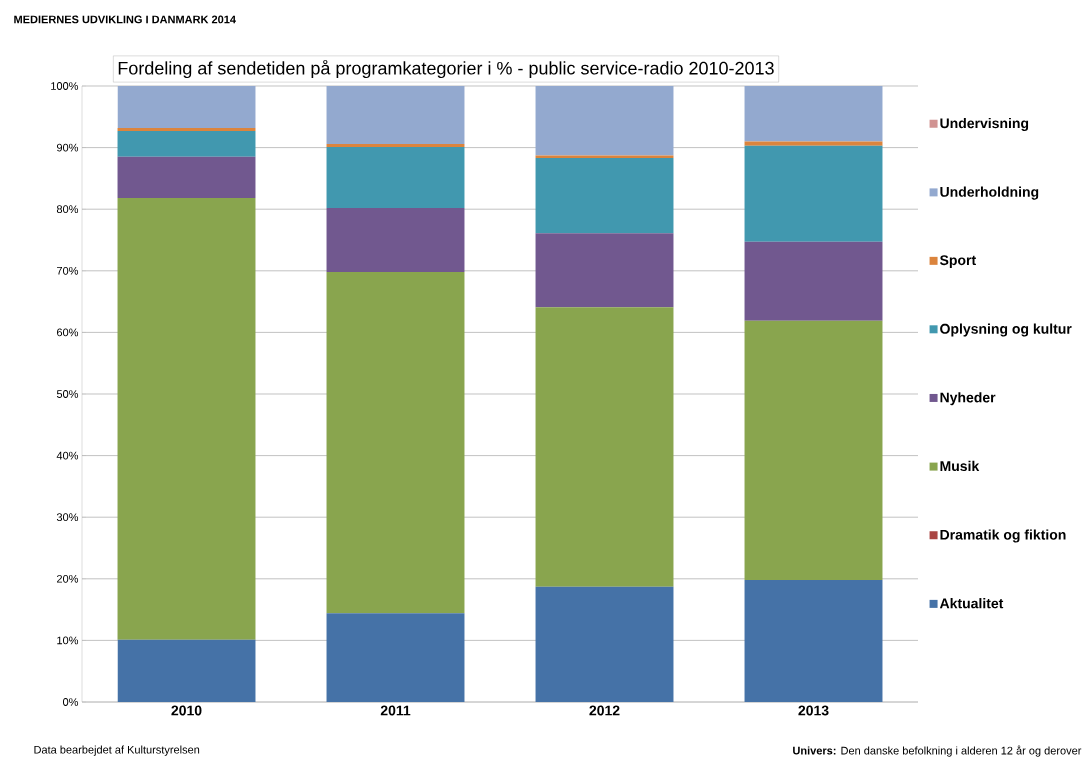 This screenshot has height=764, width=1092. Describe the element at coordinates (446, 69) in the screenshot. I see `chart-title: Fordeling af sendetiden på programkategorier i % - public service-radio 2010-2013` at that location.